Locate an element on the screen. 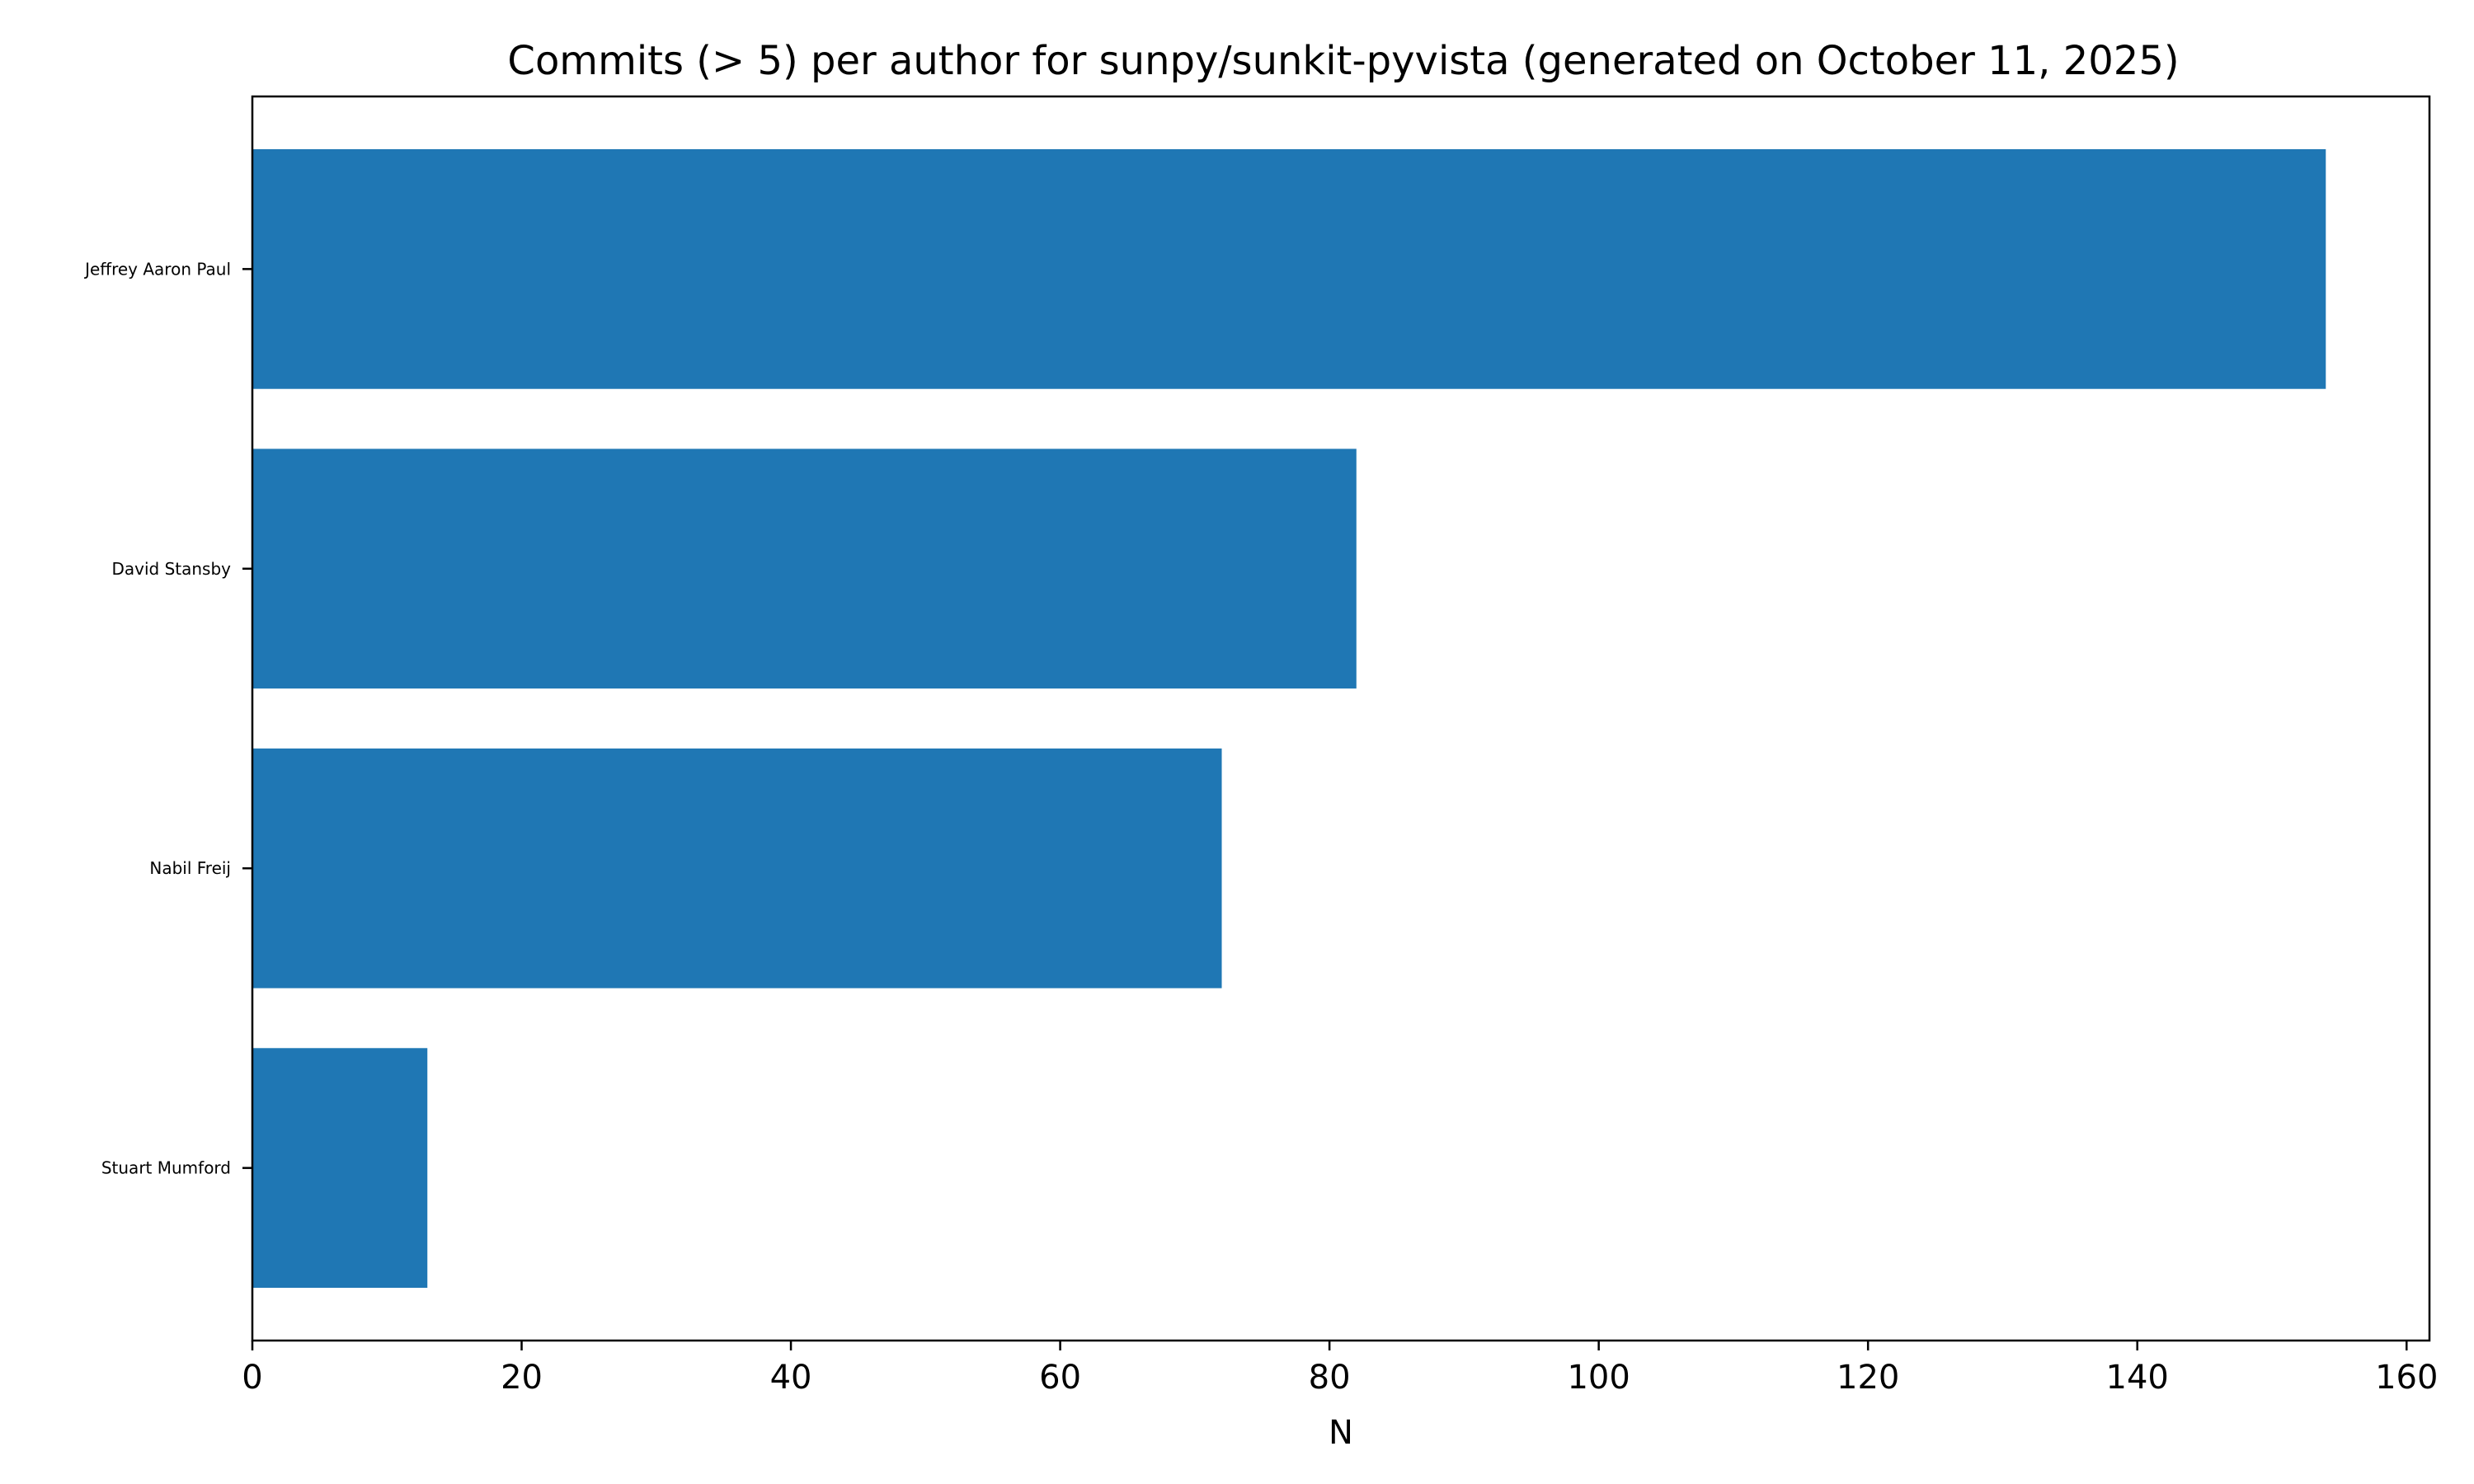 The height and width of the screenshot is (1484, 2474). y-tick-label: Jeffrey Aaron Paul is located at coordinates (157, 269).